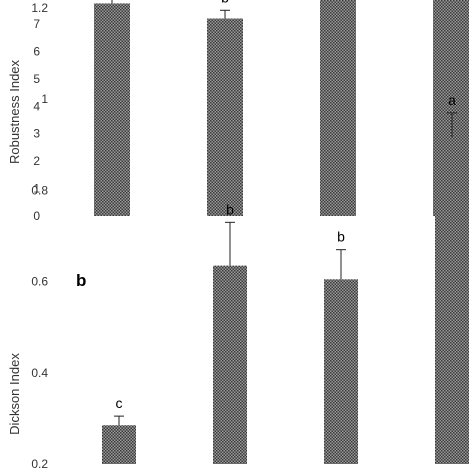 This screenshot has width=474, height=474. I want to click on robustness-tick-label: 6, so click(36, 51).